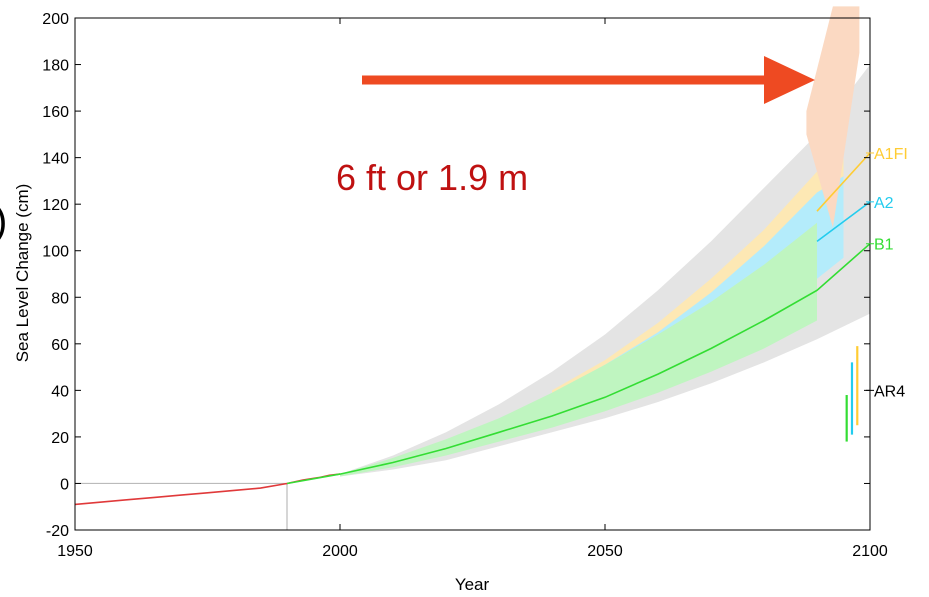 The width and height of the screenshot is (929, 597). What do you see at coordinates (472, 584) in the screenshot?
I see `x-axis-title: Year` at bounding box center [472, 584].